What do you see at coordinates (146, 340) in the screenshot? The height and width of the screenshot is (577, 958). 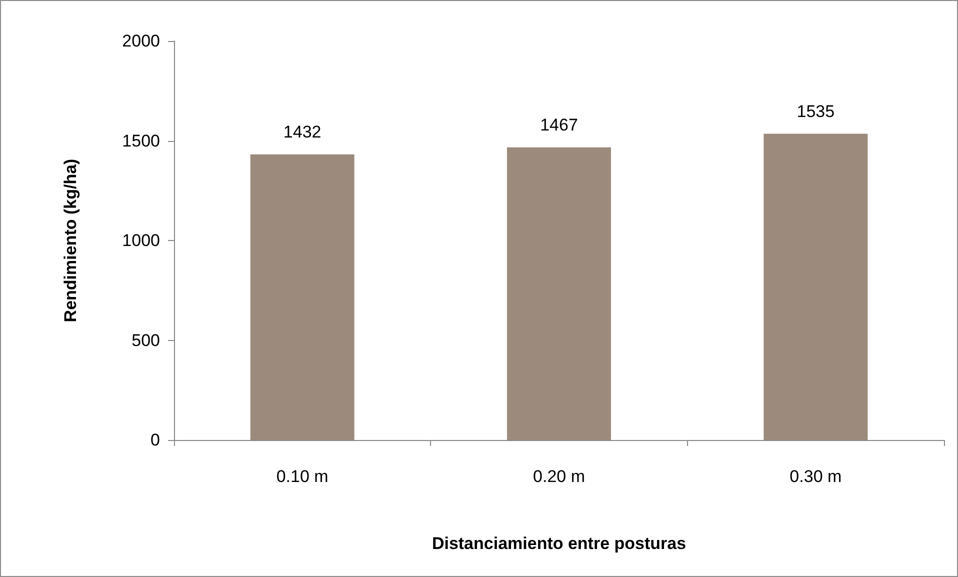 I see `y-tick-label: 500` at bounding box center [146, 340].